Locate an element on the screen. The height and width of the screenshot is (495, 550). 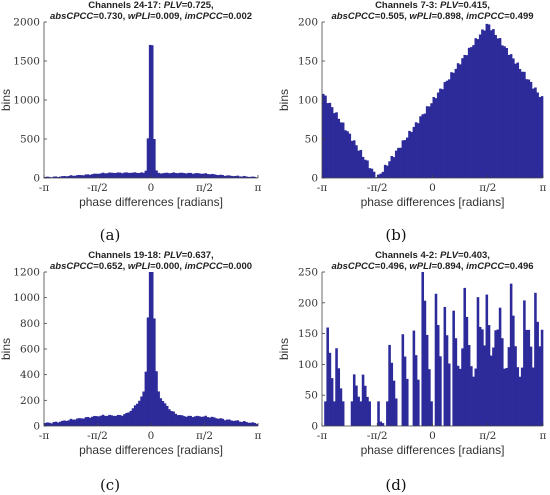
x-tick-label: -π/2 is located at coordinates (377, 188).